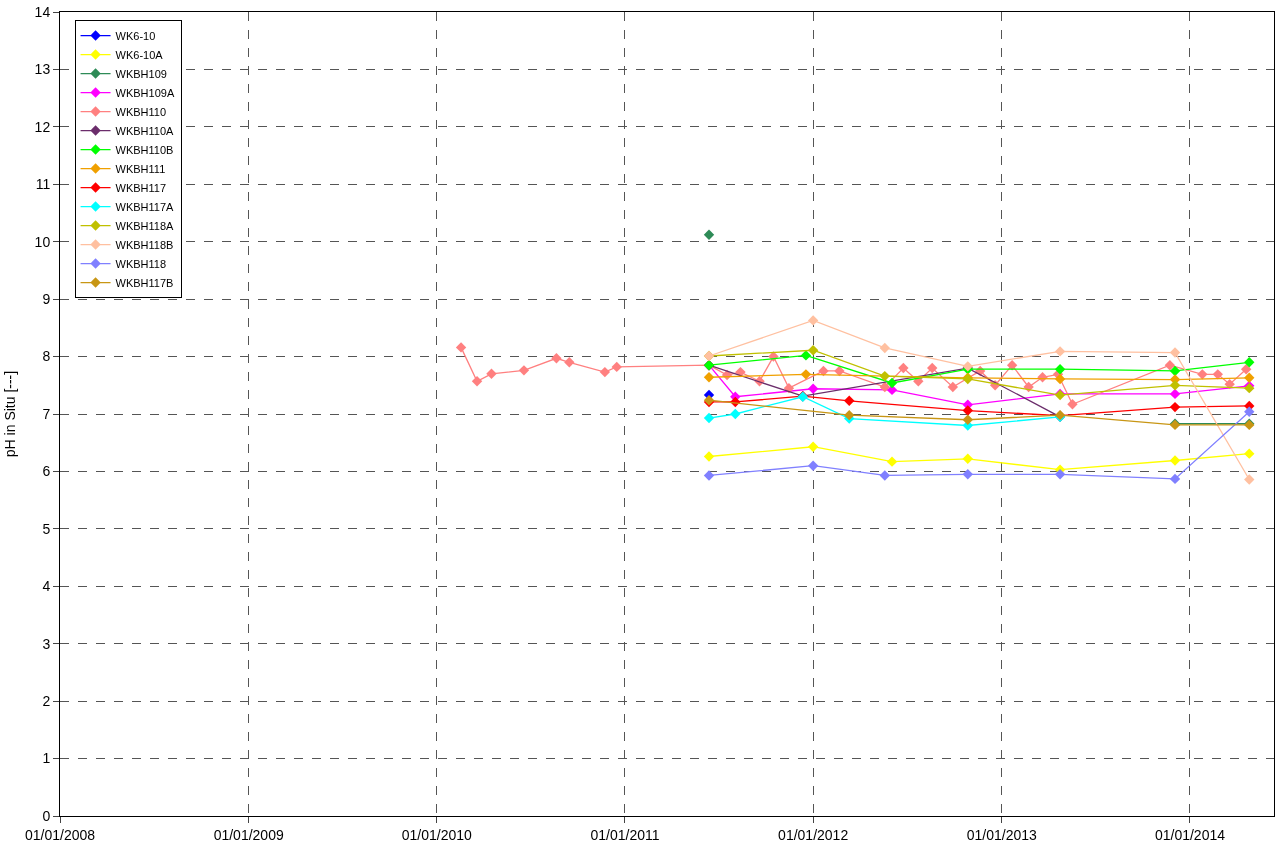  I want to click on legend-label: WK6-10, so click(135, 35).